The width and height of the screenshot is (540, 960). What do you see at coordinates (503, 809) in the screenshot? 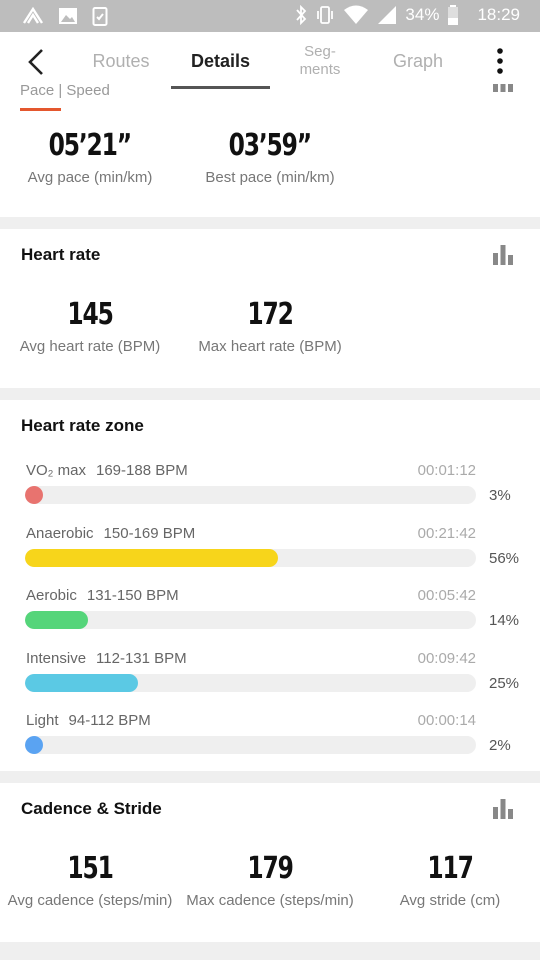
I see `chart-icon-cadence` at bounding box center [503, 809].